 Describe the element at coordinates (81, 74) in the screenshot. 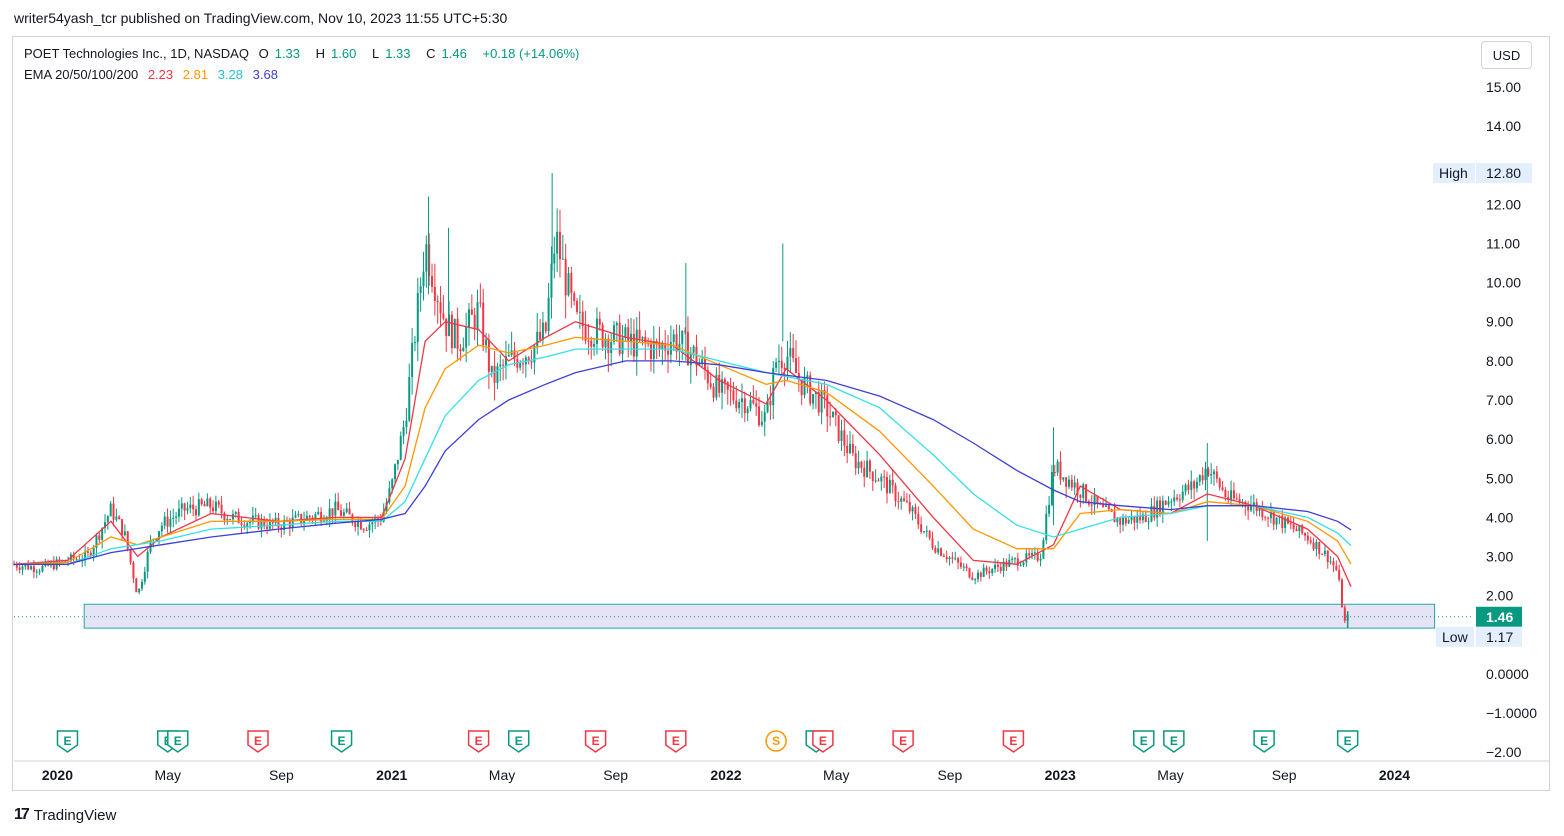

I see `ema-label: EMA 20/50/100/200` at that location.